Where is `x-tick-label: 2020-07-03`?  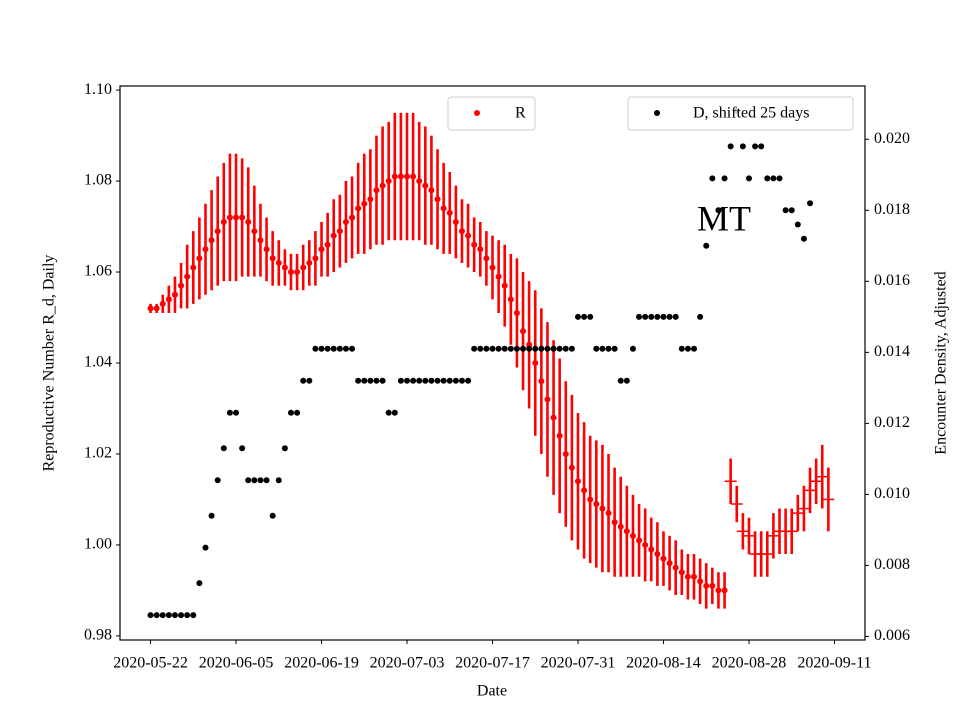 x-tick-label: 2020-07-03 is located at coordinates (407, 663).